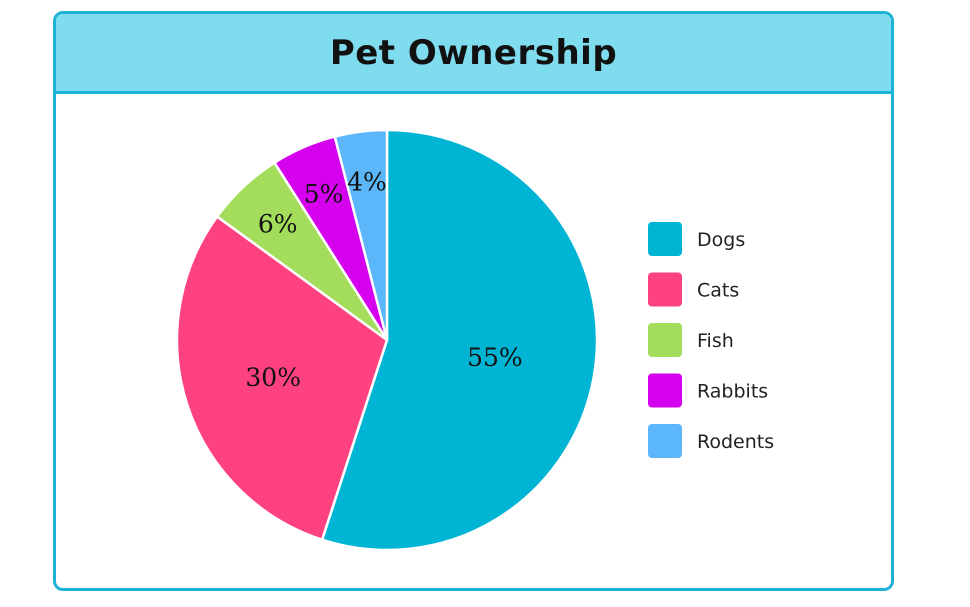 This screenshot has height=607, width=970. Describe the element at coordinates (665, 289) in the screenshot. I see `legend-swatch-cats` at that location.